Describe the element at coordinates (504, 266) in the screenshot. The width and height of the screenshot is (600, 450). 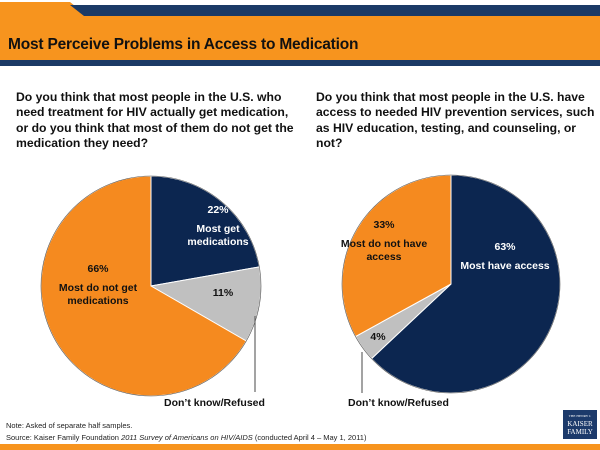
I see `slice-category-label: Most have access` at that location.